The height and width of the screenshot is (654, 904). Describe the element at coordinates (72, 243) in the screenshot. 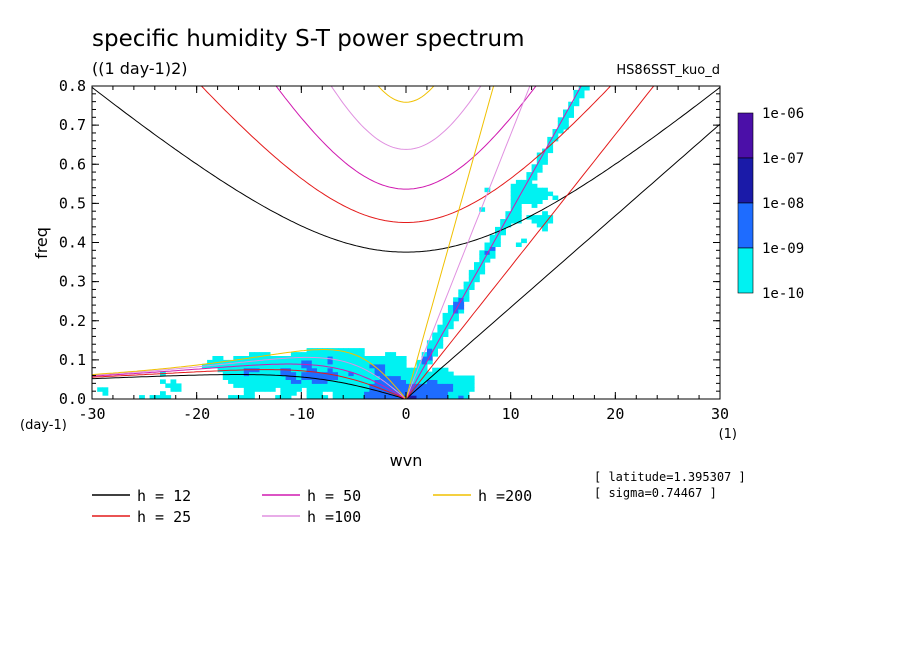

I see `y-tick-label: 0.4` at that location.